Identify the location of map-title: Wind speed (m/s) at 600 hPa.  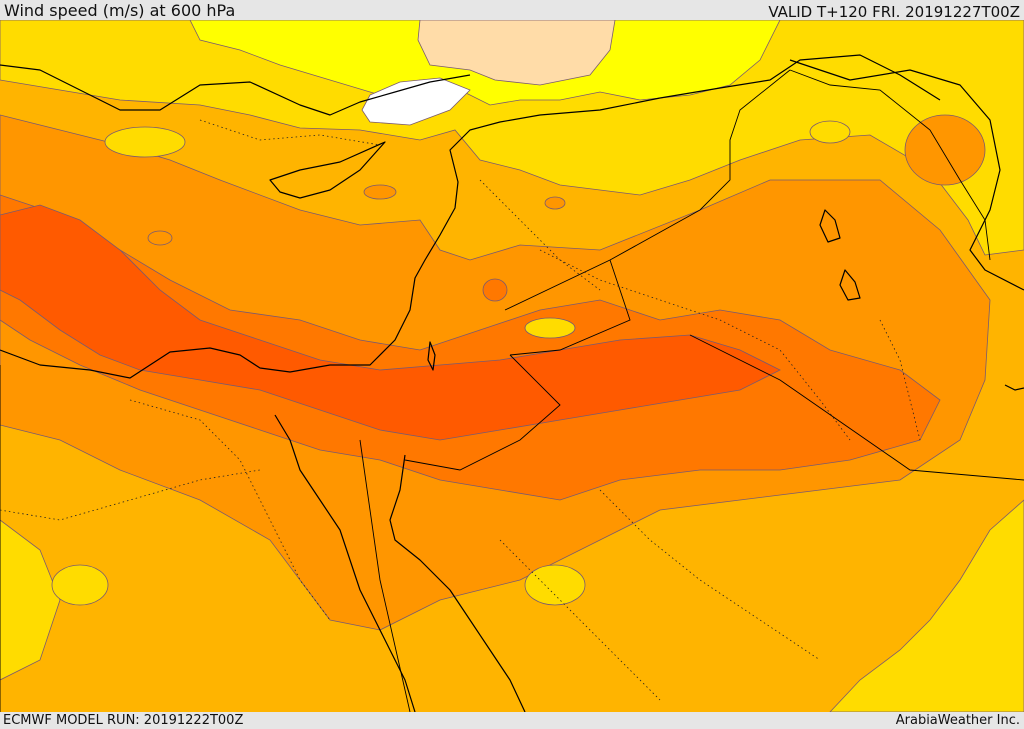
(120, 10).